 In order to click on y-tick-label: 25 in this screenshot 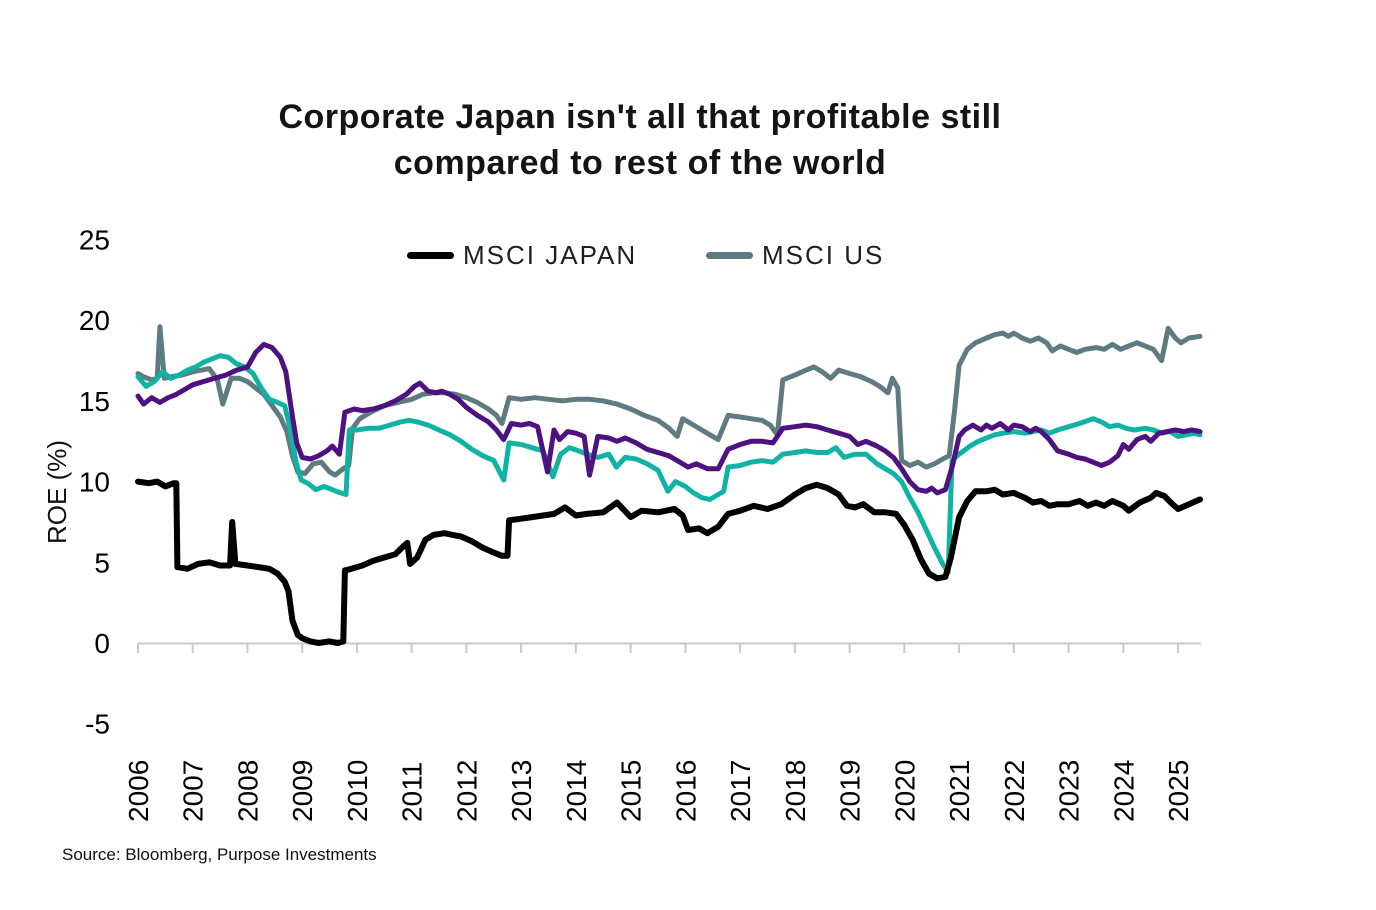, I will do `click(94, 240)`.